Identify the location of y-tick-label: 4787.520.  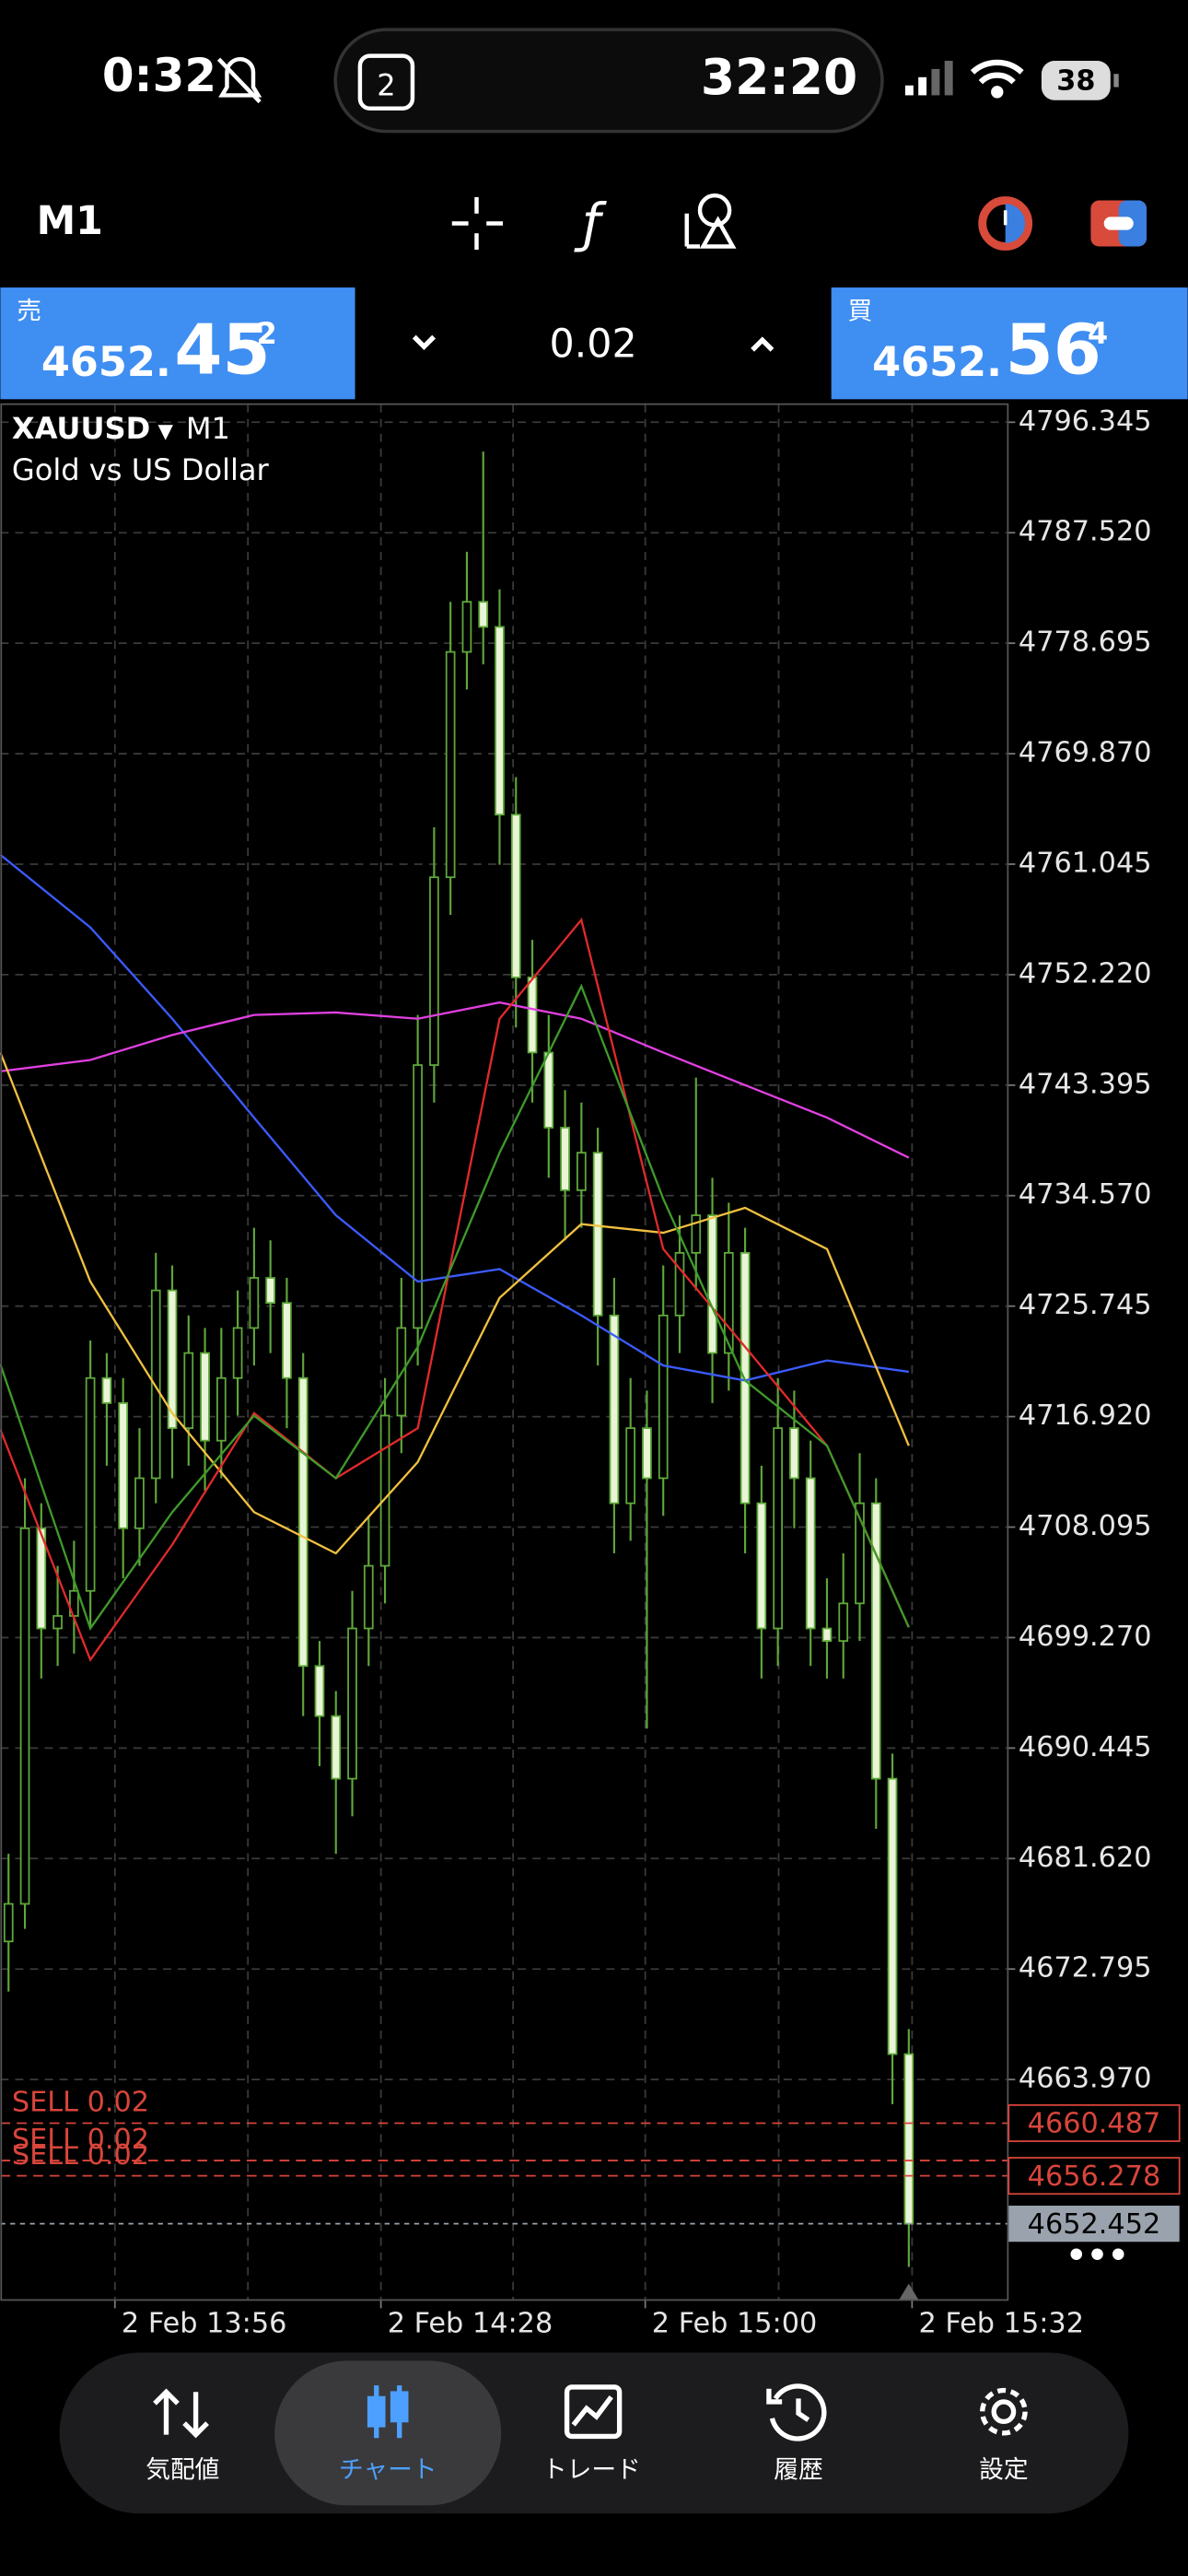
(1085, 532).